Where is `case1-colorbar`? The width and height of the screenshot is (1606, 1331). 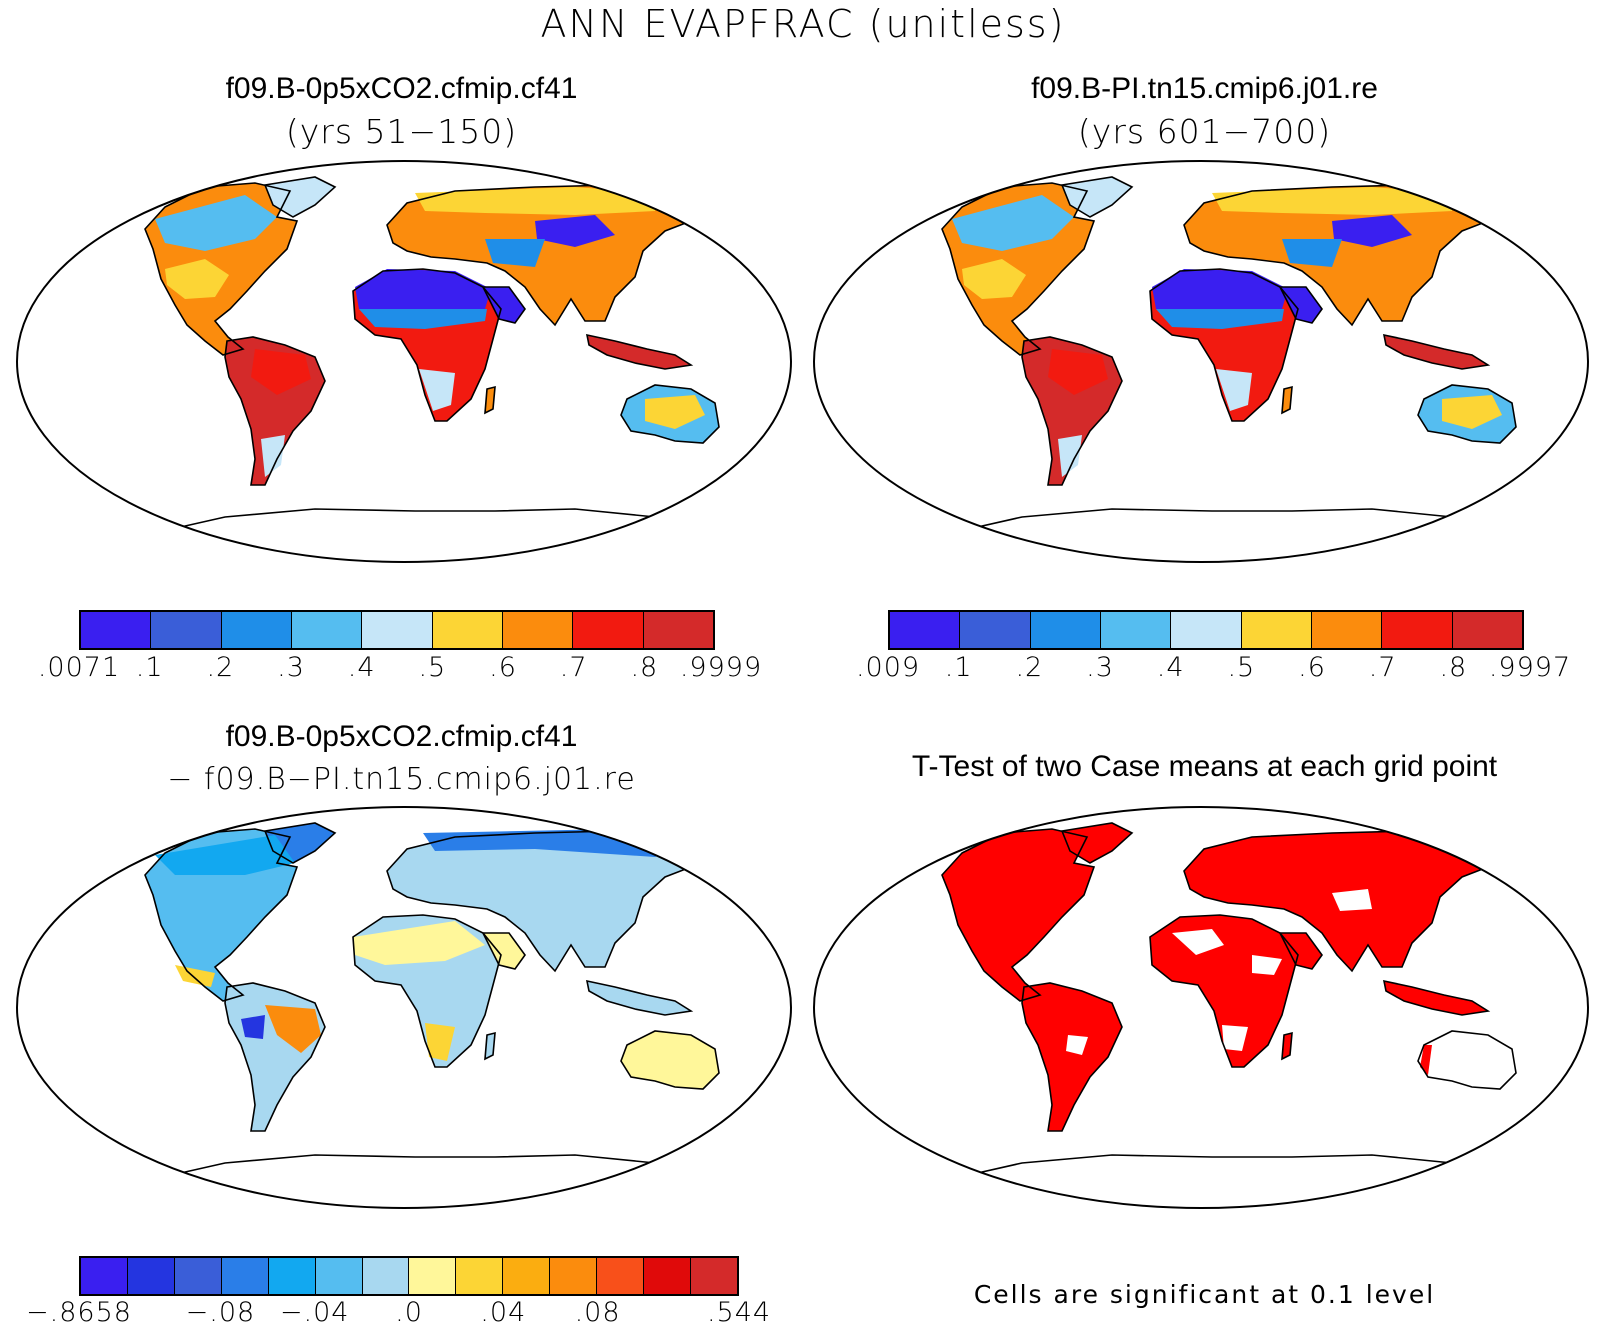 case1-colorbar is located at coordinates (397, 630).